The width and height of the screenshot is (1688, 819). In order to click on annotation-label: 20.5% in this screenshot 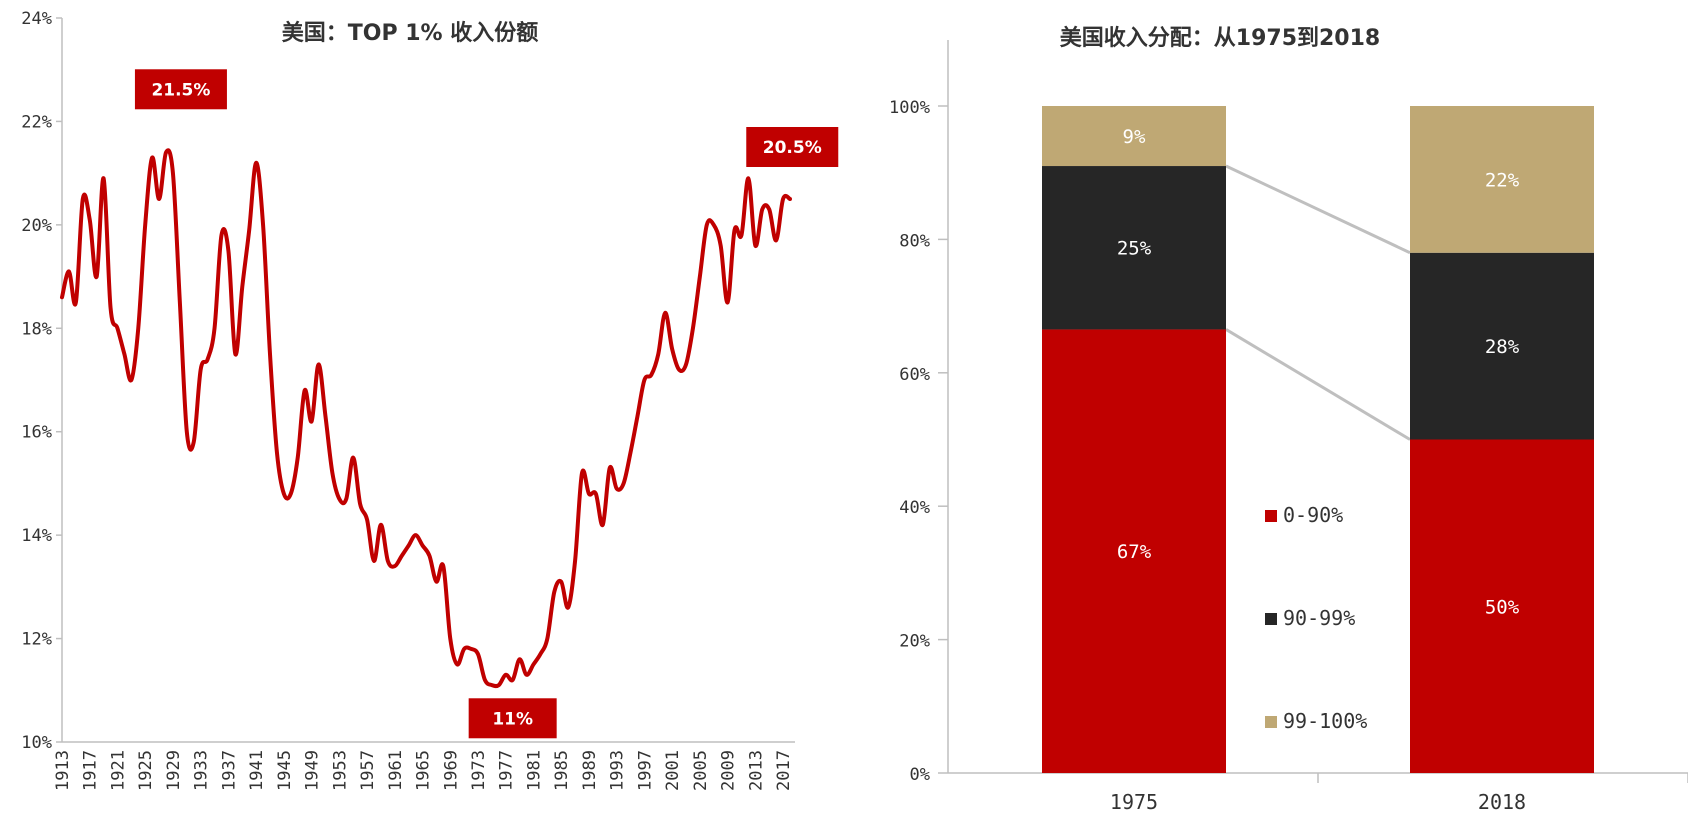, I will do `click(792, 148)`.